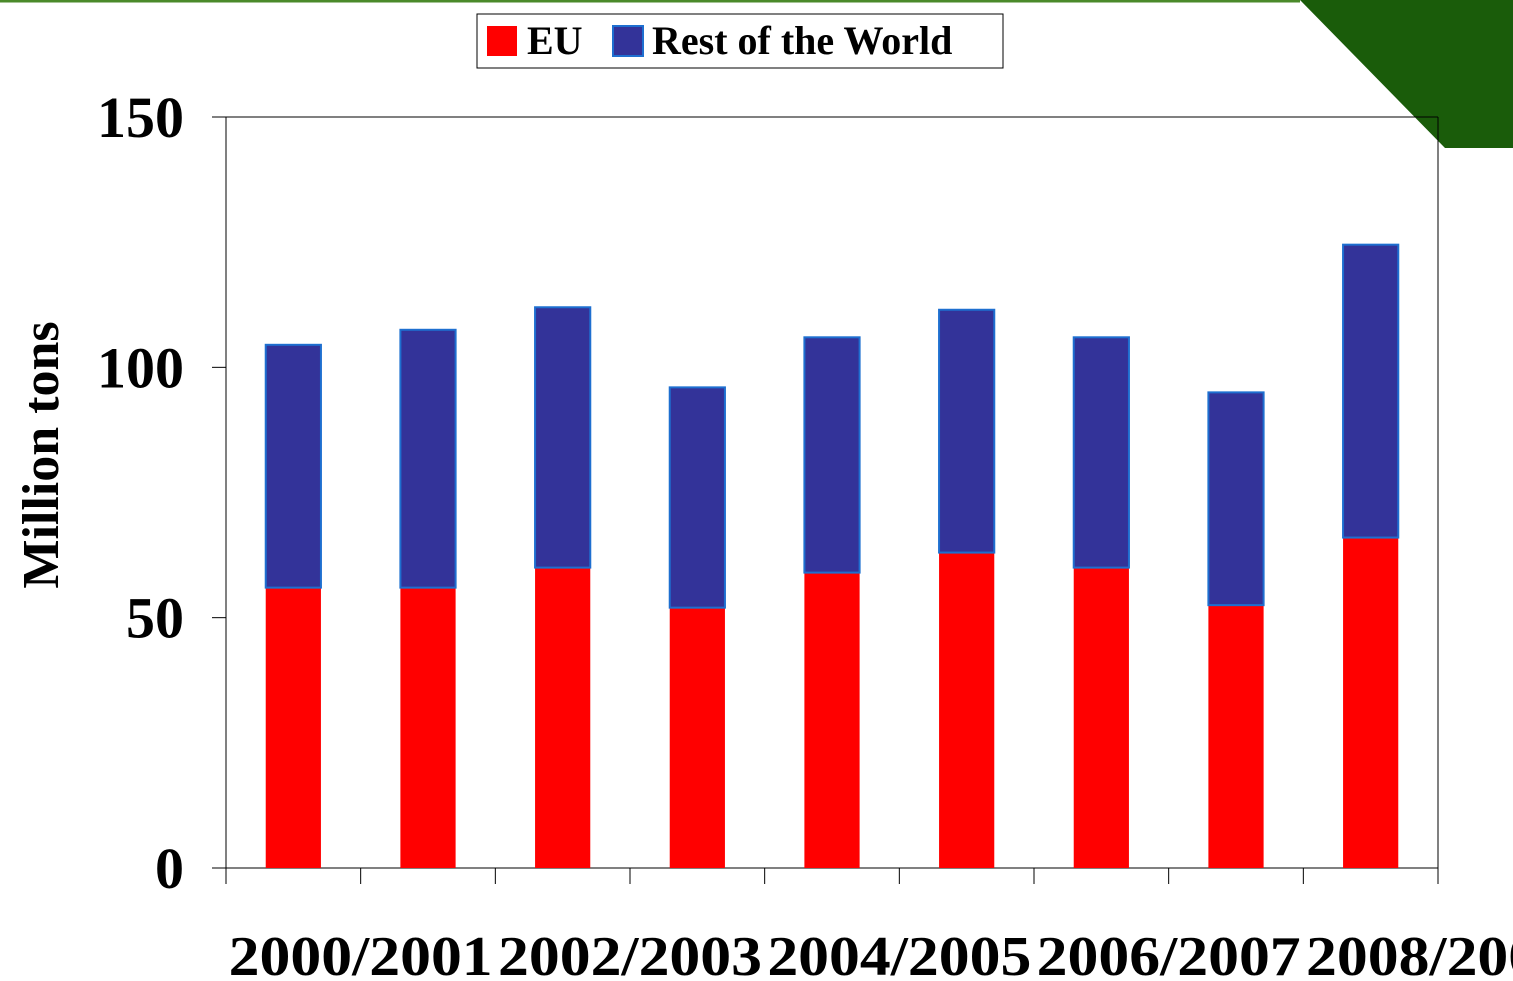  Describe the element at coordinates (41, 454) in the screenshot. I see `y-axis-label: Million tons` at that location.